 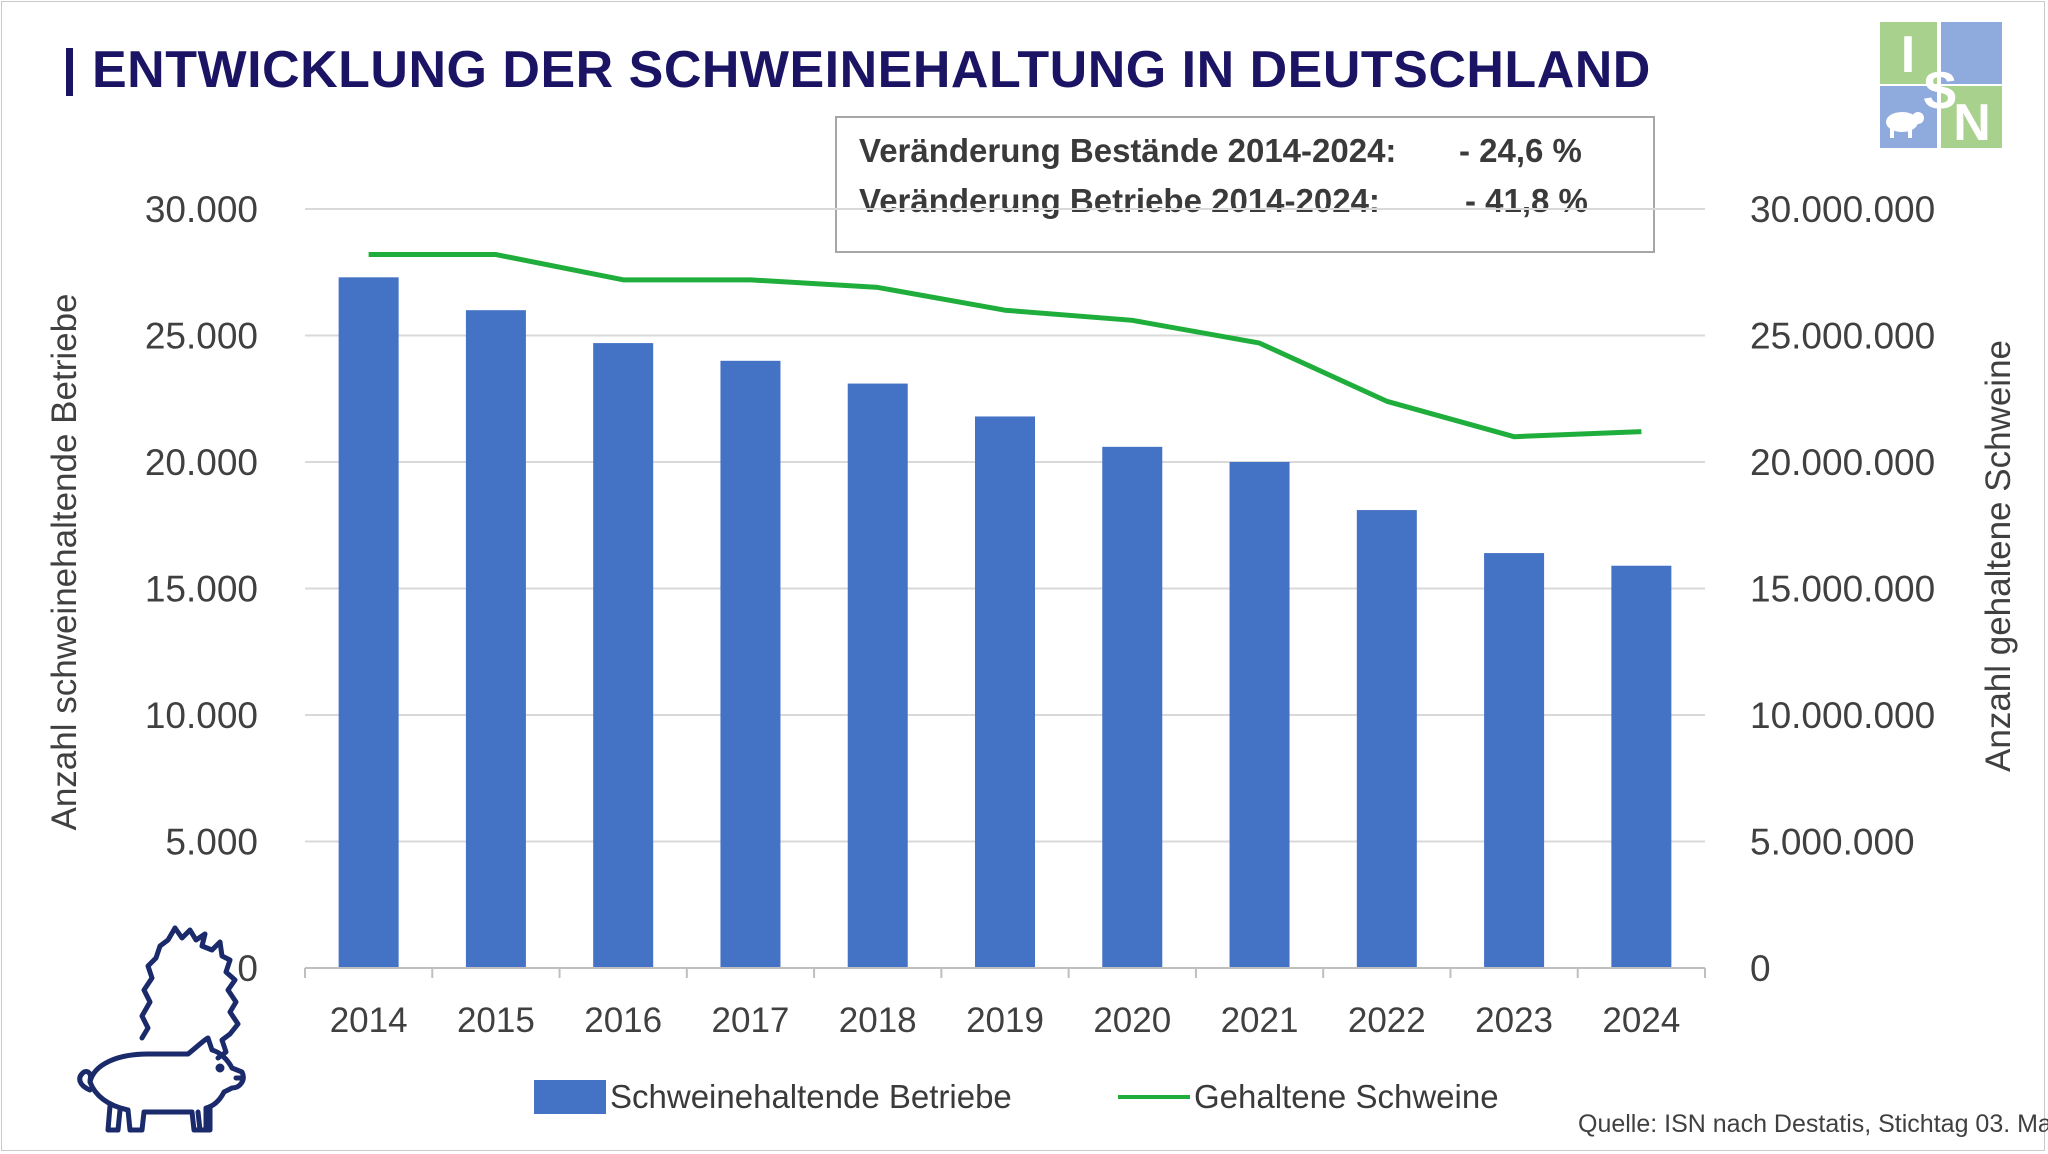 What do you see at coordinates (211, 842) in the screenshot?
I see `y-tick-label: 5.000` at bounding box center [211, 842].